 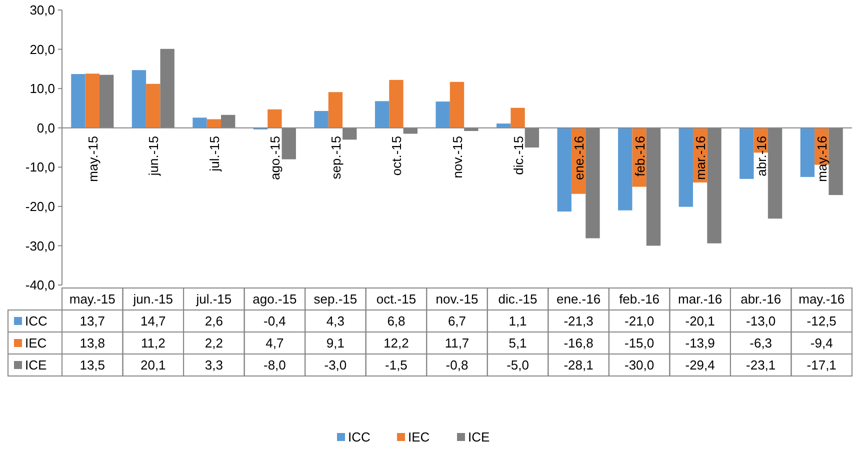 I want to click on data-label: -30,0, so click(x=639, y=365).